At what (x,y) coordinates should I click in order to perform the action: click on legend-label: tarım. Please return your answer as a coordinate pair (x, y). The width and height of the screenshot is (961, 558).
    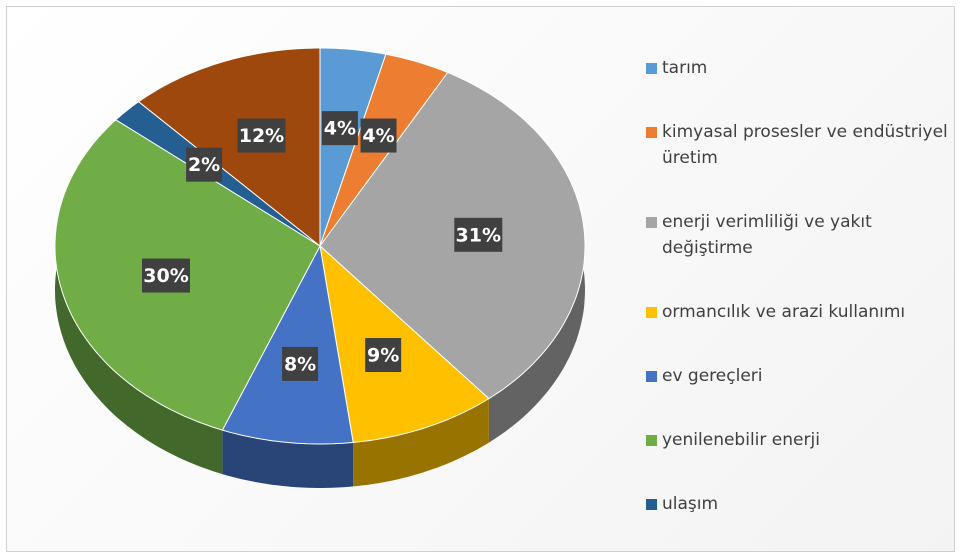
    Looking at the image, I should click on (685, 68).